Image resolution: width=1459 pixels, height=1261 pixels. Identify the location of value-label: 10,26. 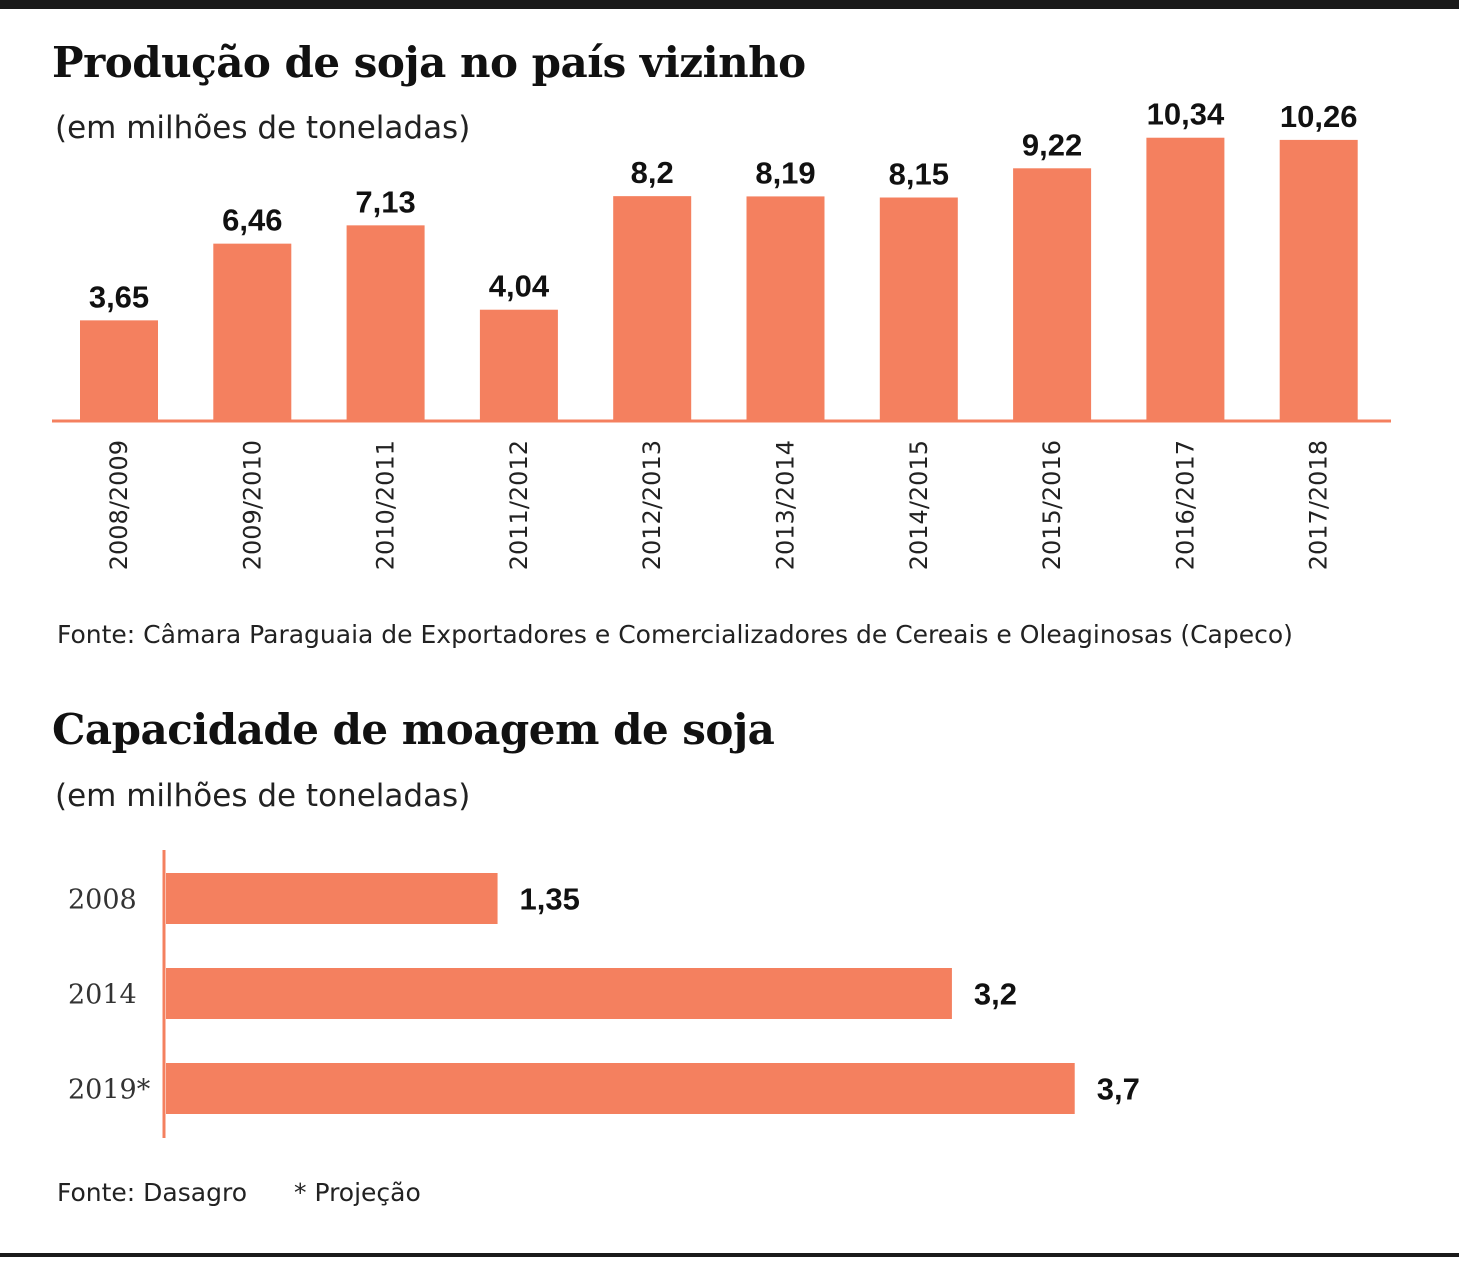
(1319, 116).